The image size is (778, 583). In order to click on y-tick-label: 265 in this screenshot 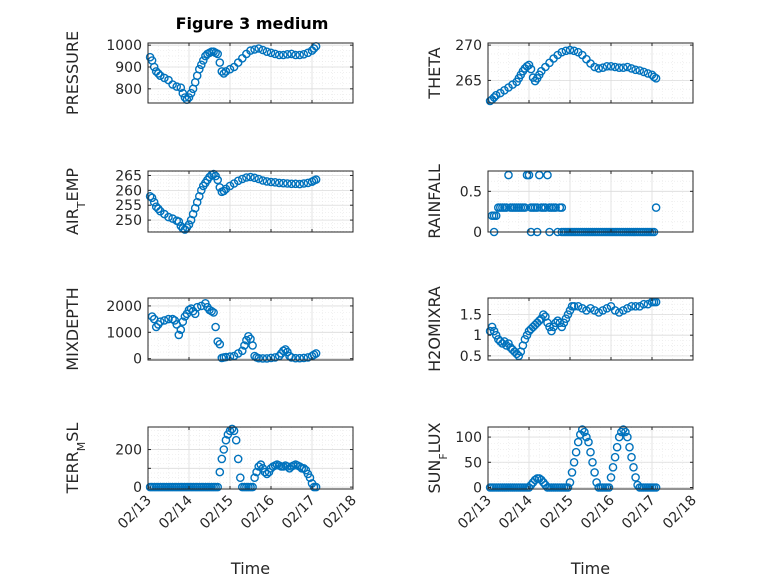, I will do `click(128, 176)`.